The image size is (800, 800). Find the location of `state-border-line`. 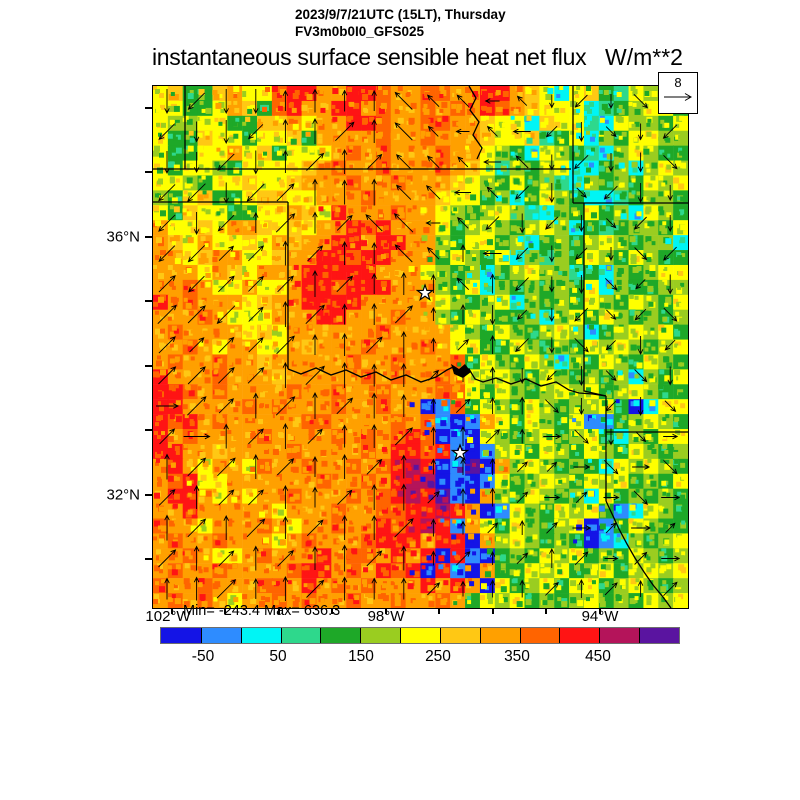

state-border-line is located at coordinates (595, 300).